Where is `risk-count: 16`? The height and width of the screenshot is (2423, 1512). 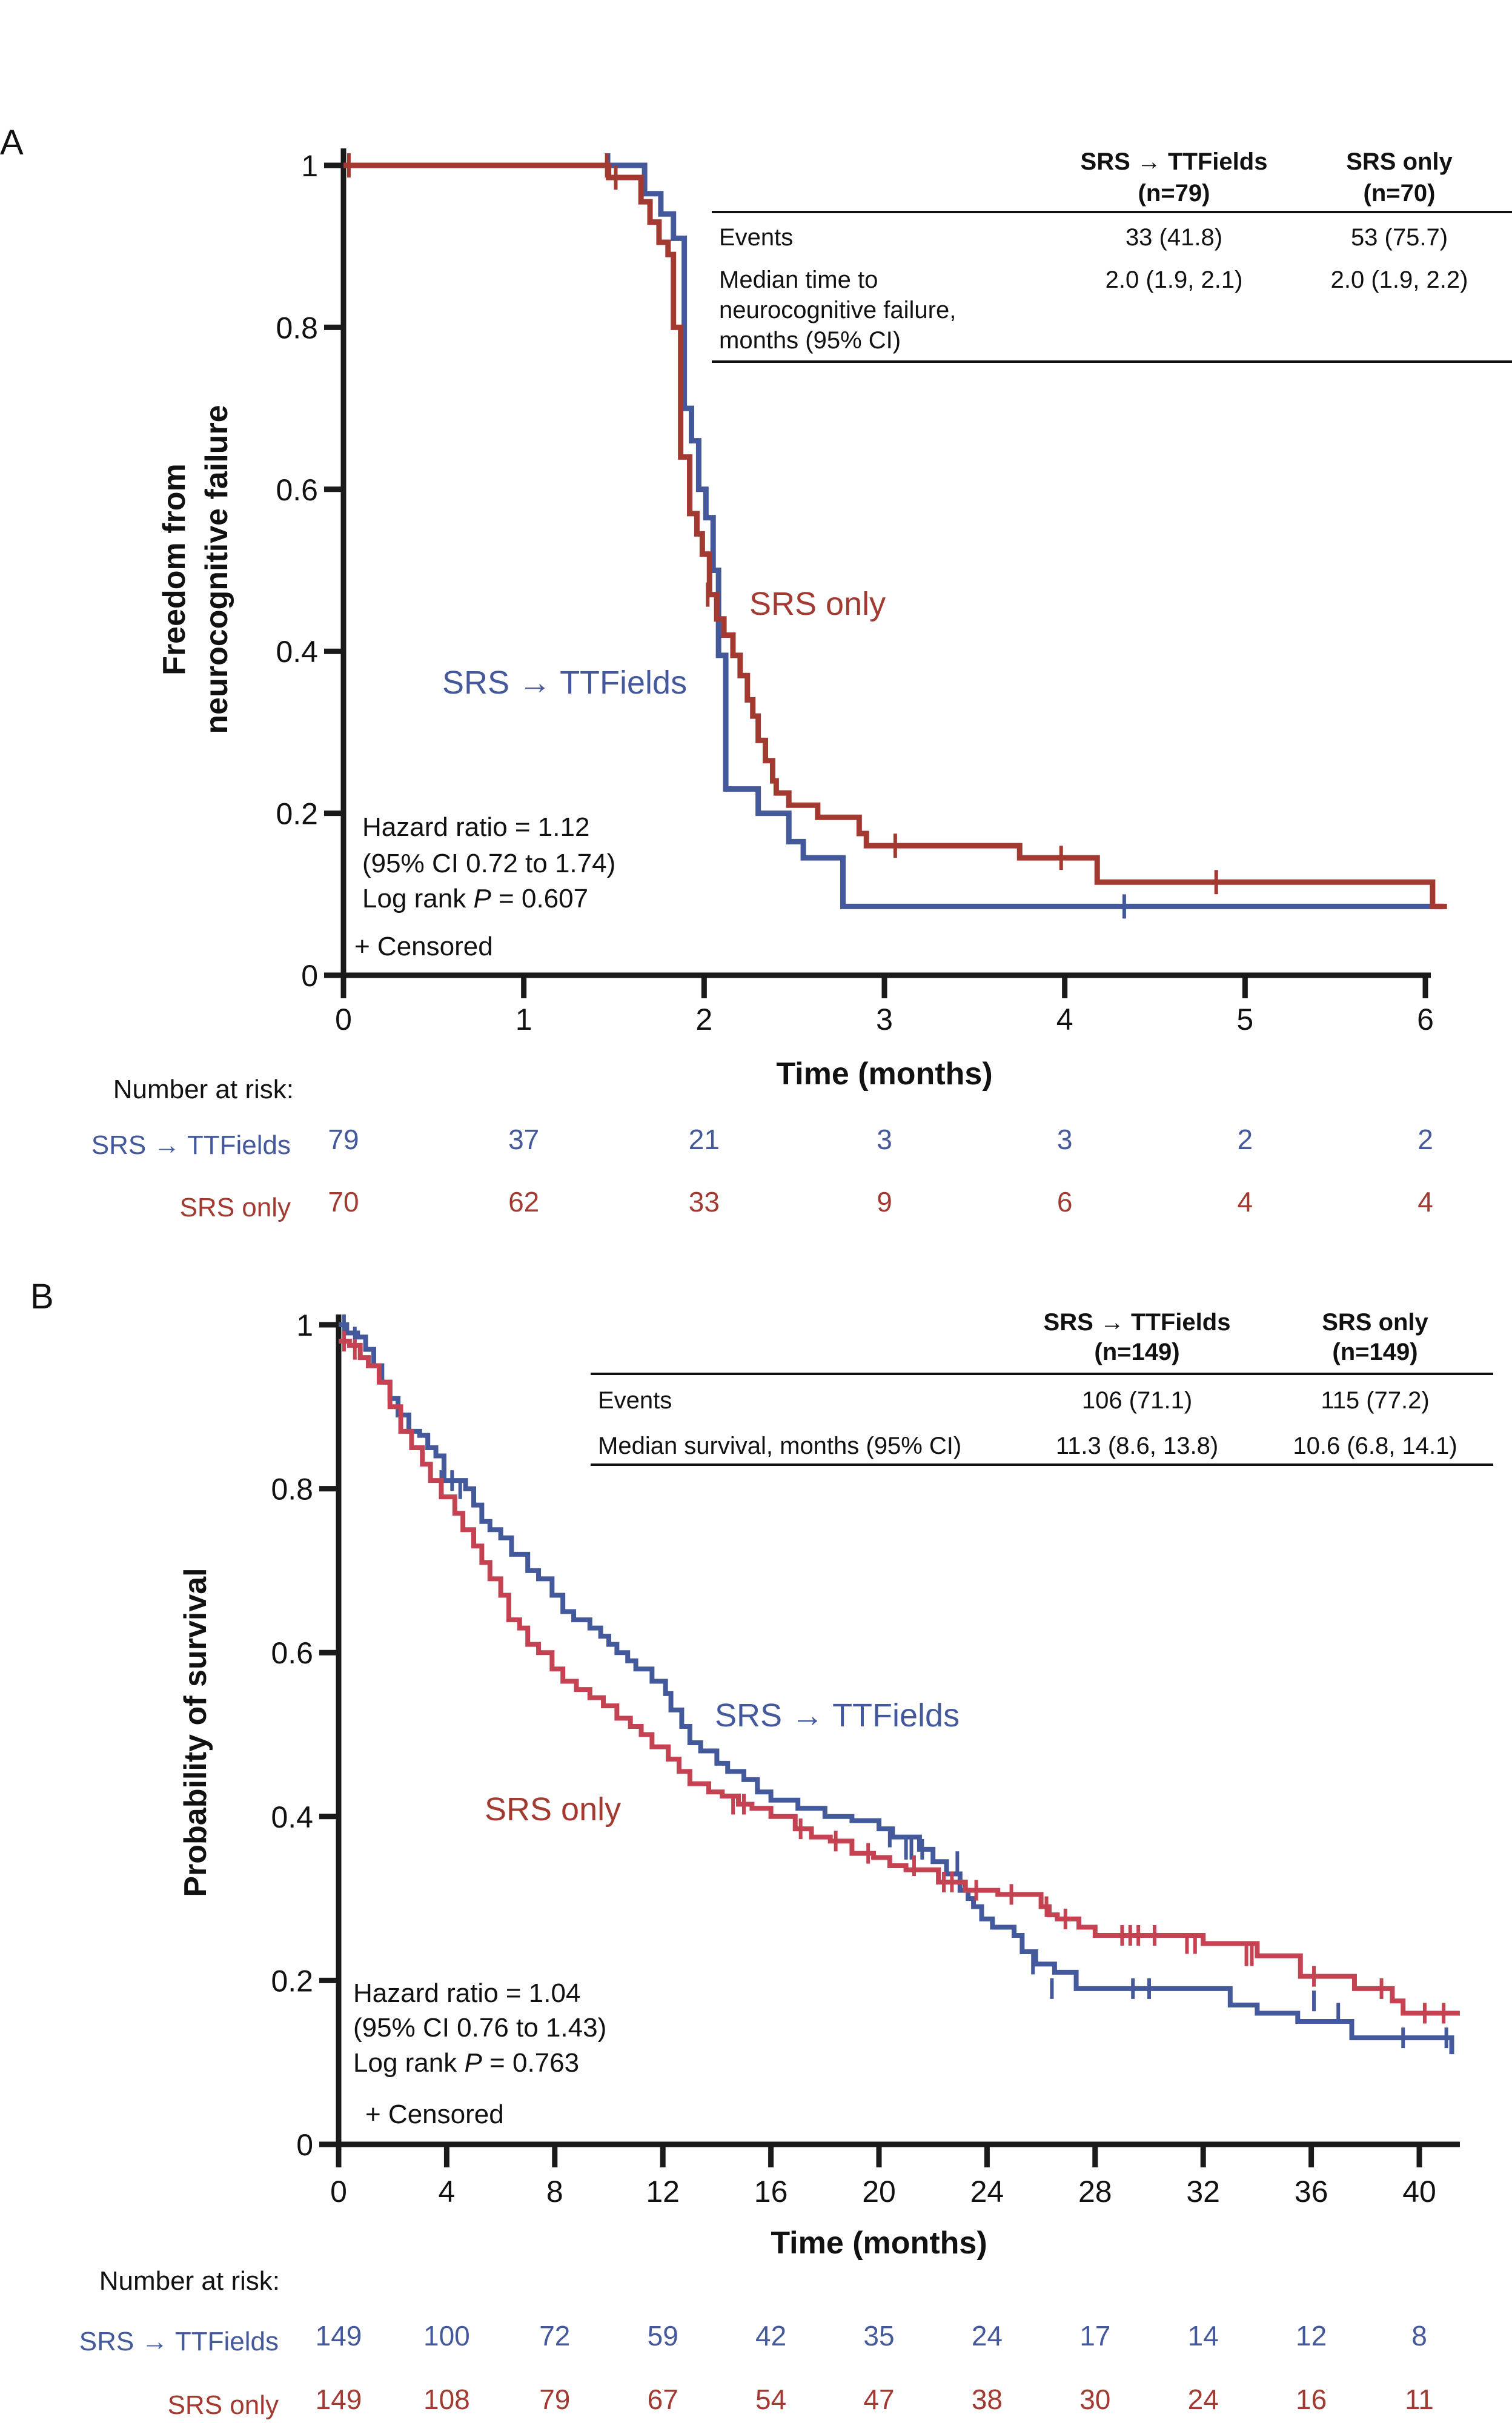
risk-count: 16 is located at coordinates (1311, 2399).